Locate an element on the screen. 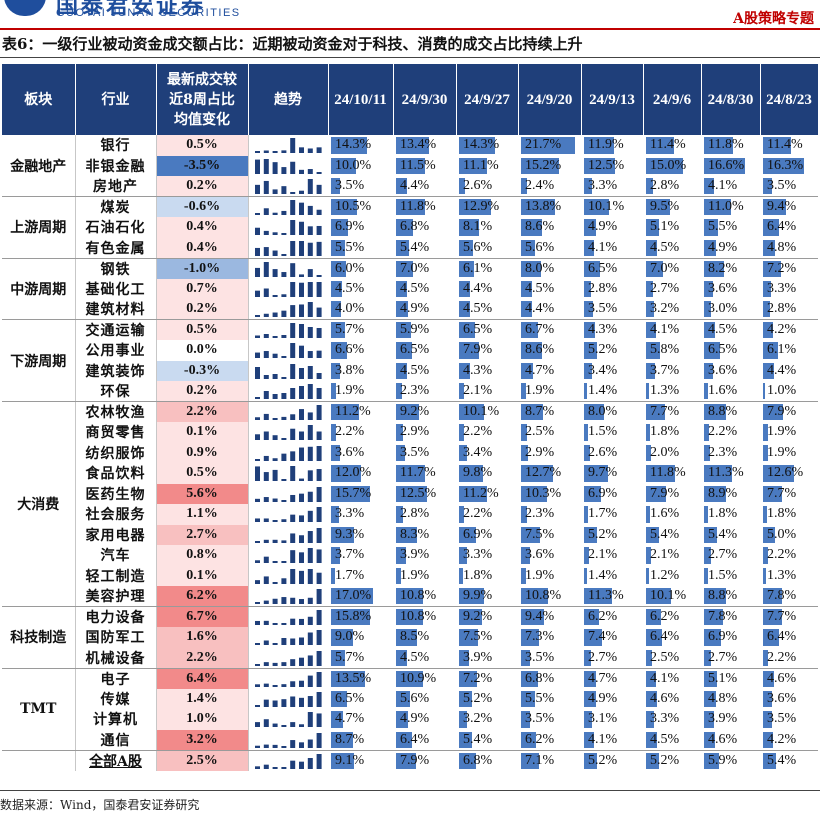 This screenshot has width=820, height=831. share-value: 10.0% is located at coordinates (353, 165).